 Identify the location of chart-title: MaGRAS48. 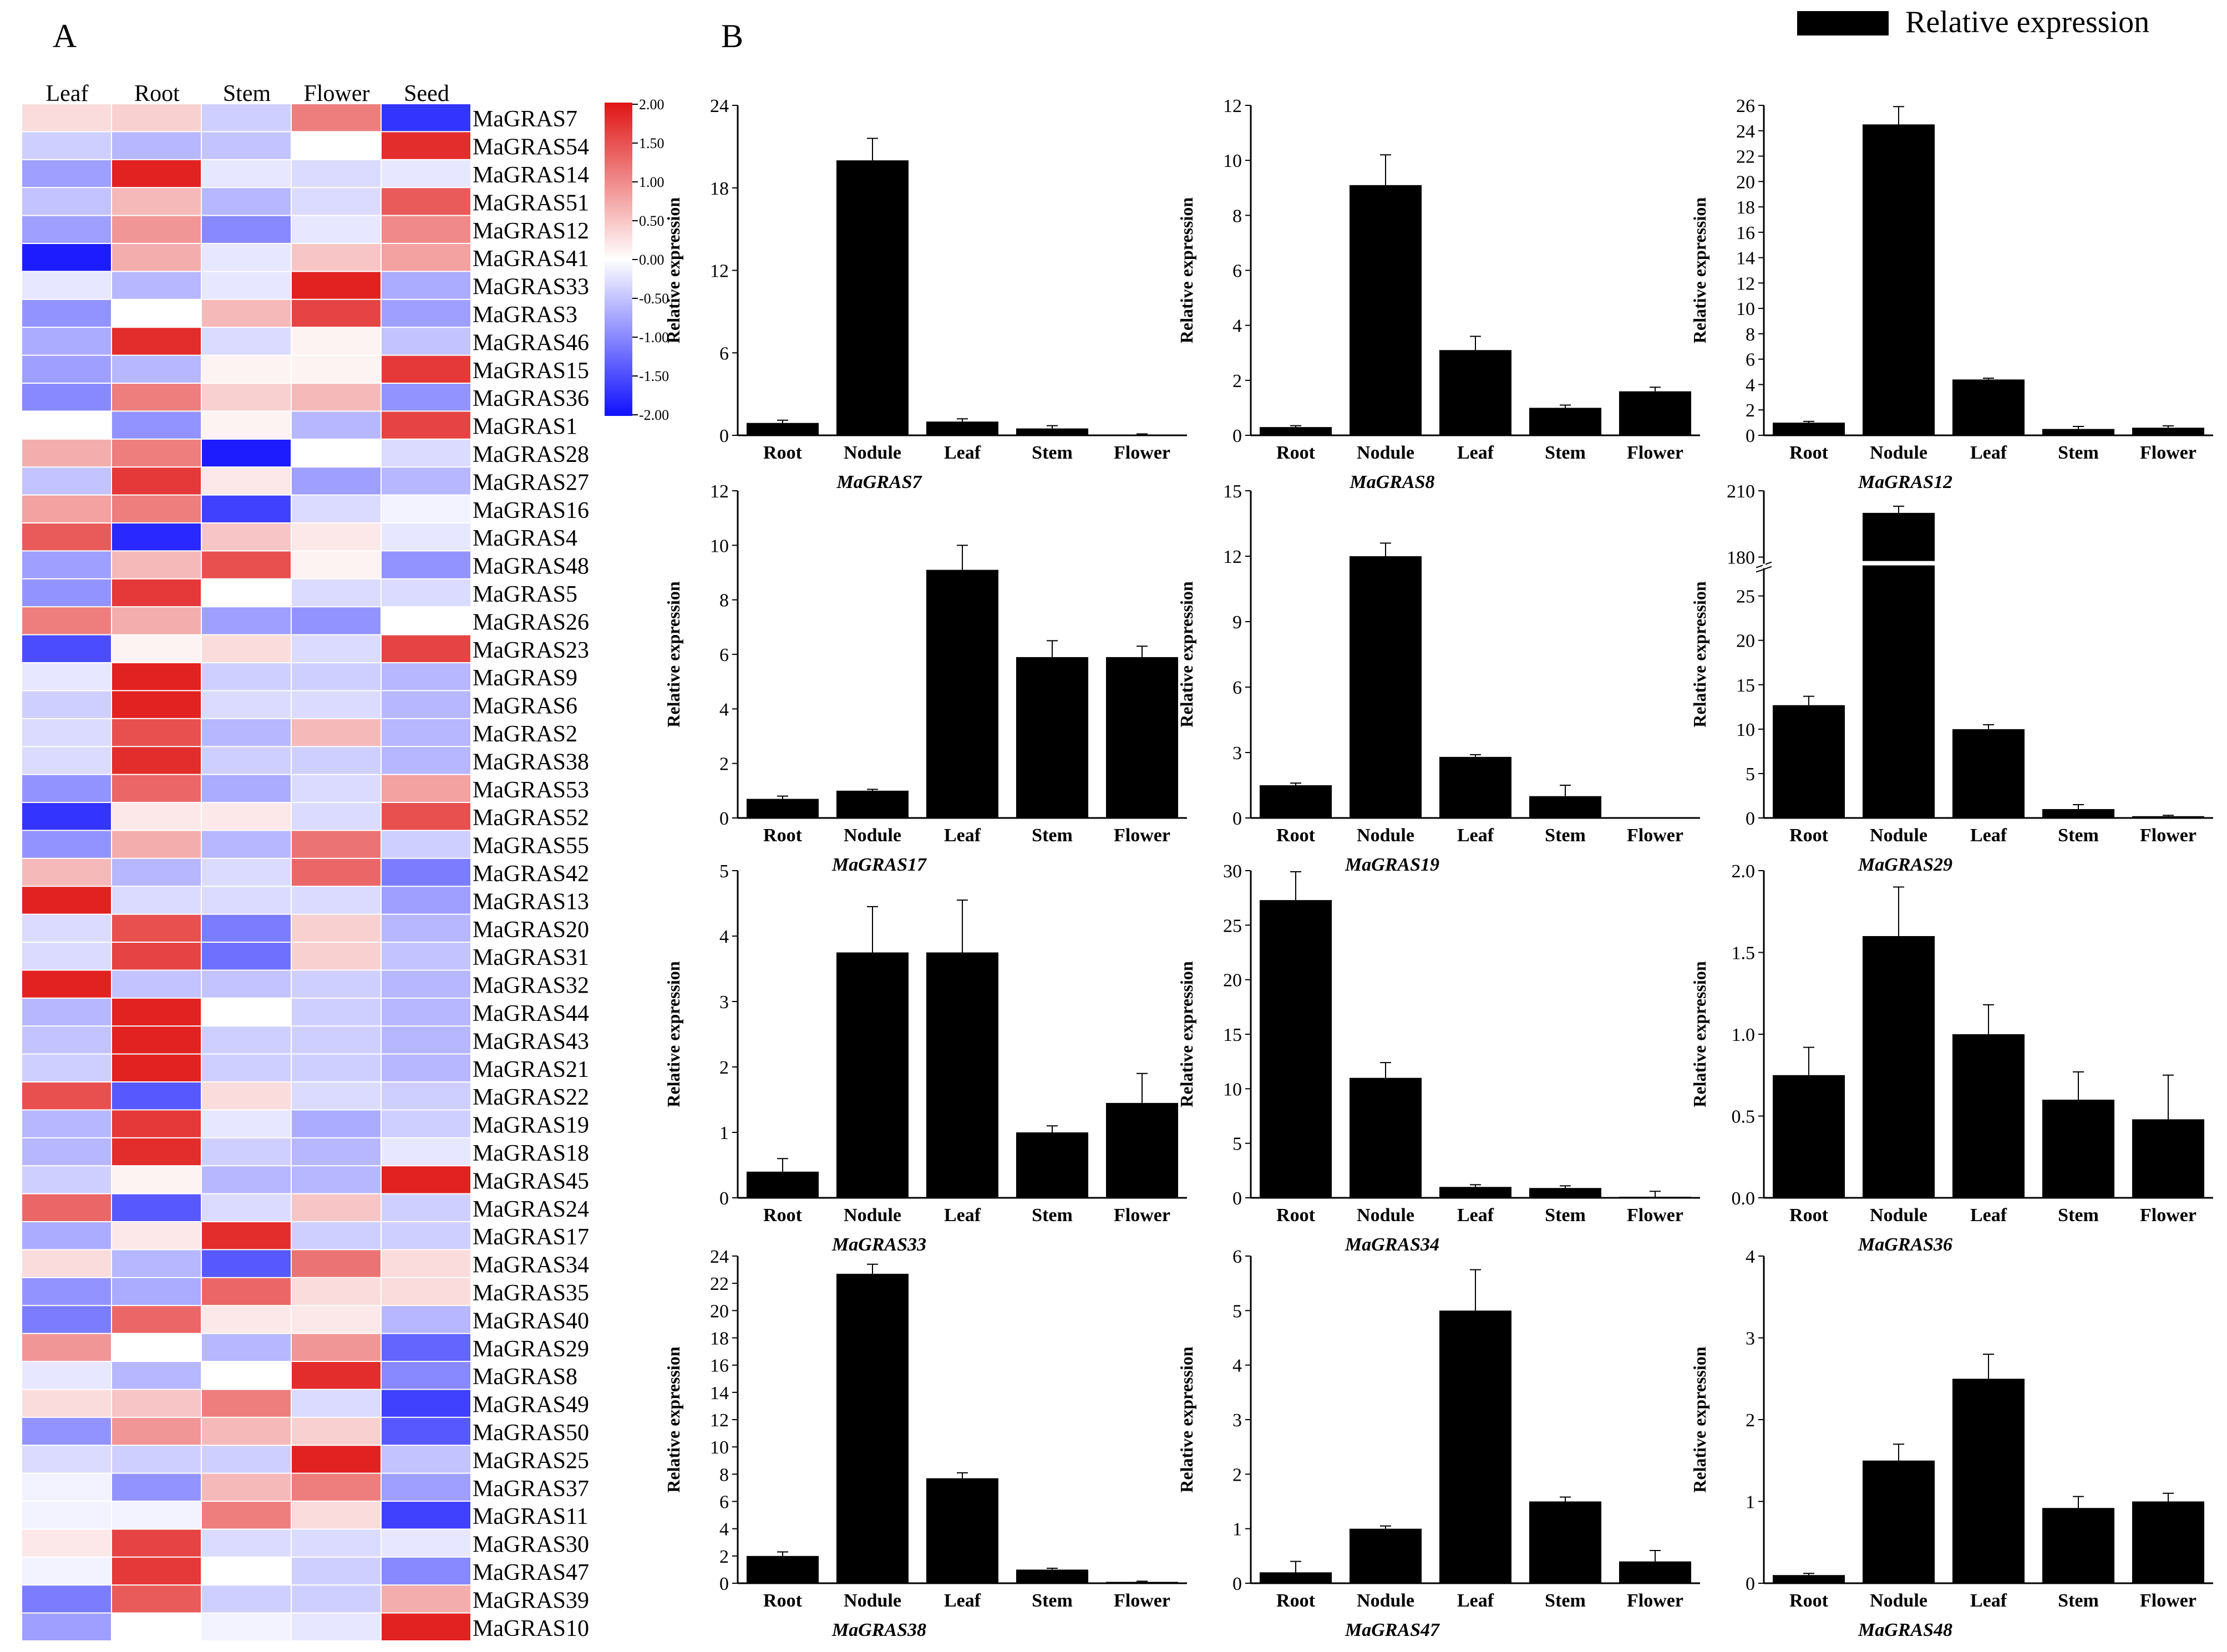
(1905, 1630).